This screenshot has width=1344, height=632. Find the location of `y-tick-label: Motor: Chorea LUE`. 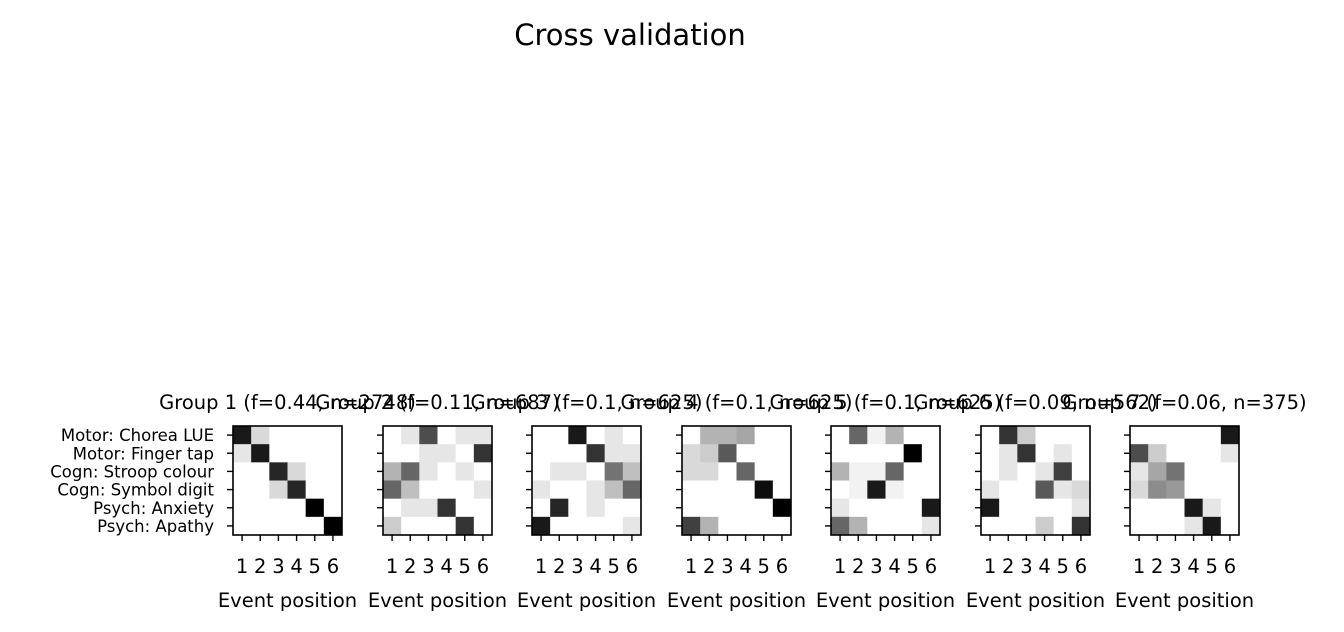

y-tick-label: Motor: Chorea LUE is located at coordinates (137, 435).